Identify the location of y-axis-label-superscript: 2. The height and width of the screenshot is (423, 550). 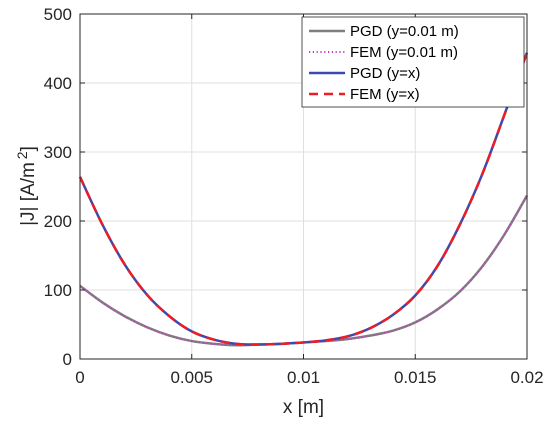
(22, 155).